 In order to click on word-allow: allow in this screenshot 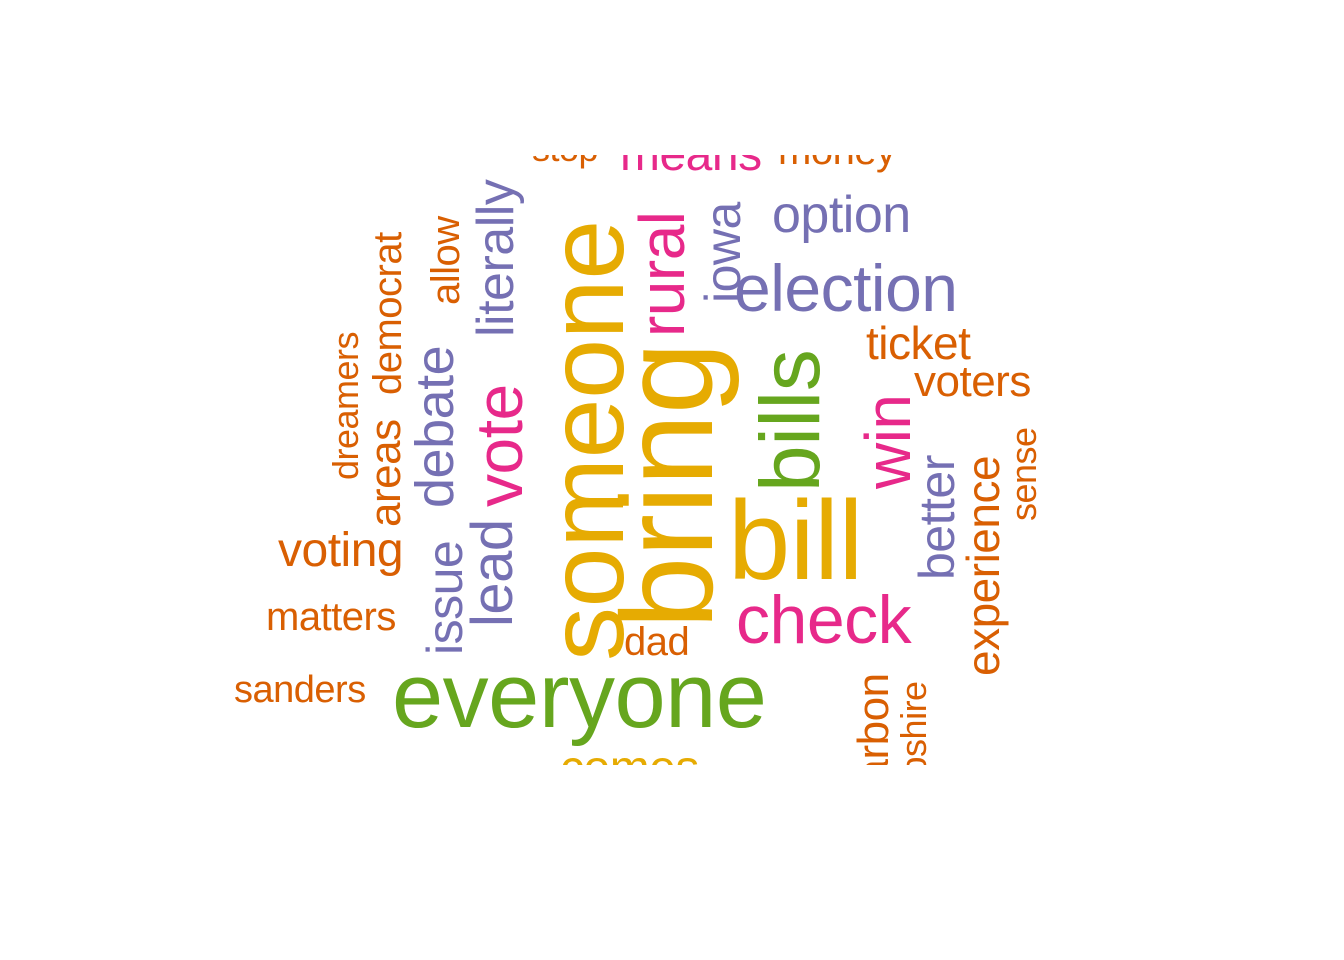, I will do `click(446, 260)`.